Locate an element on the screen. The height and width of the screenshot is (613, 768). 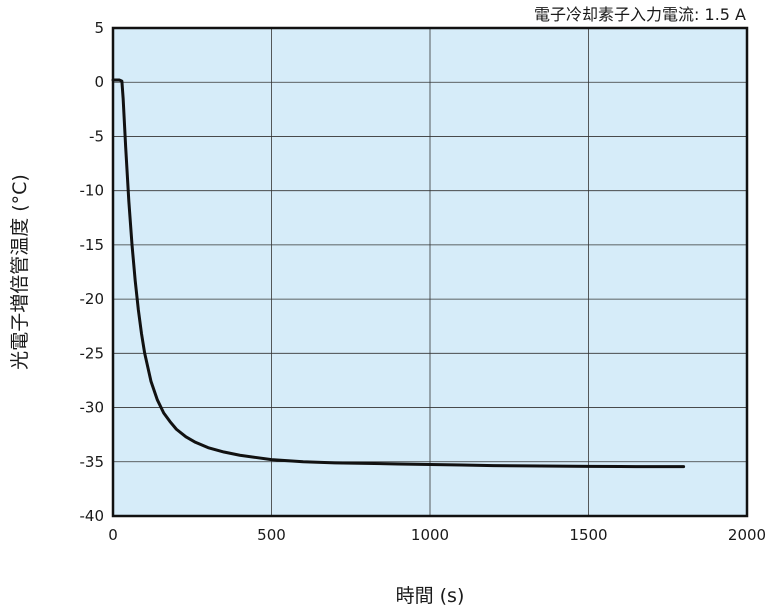
y-tick-label: -30 is located at coordinates (92, 408).